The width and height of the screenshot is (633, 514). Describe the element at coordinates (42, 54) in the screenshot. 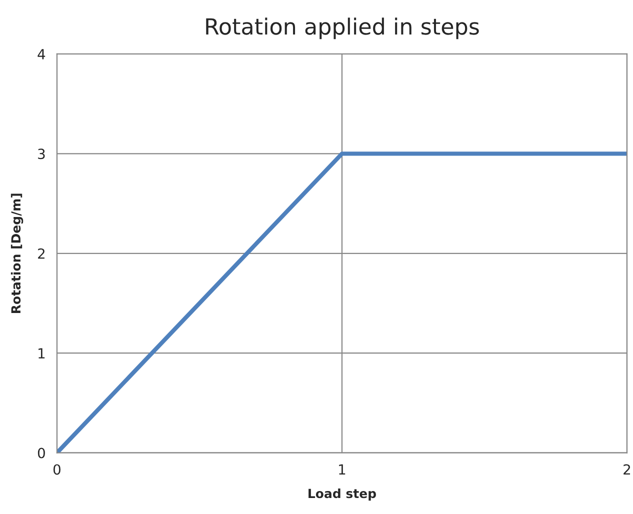

I see `y-tick-label: 4` at that location.